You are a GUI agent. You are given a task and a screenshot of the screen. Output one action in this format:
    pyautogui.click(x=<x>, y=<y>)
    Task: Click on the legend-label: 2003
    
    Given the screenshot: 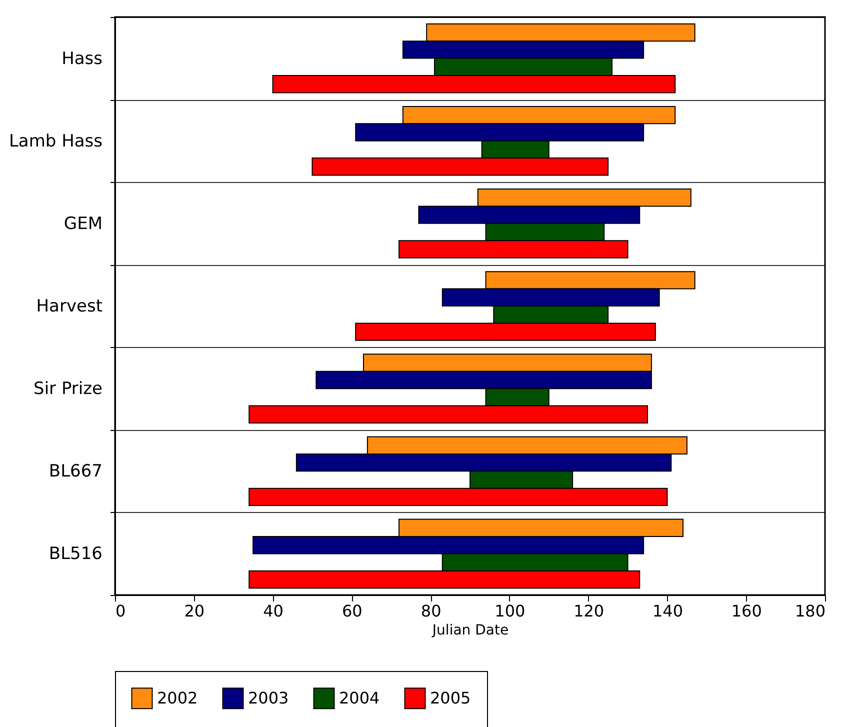 What is the action you would take?
    pyautogui.click(x=268, y=698)
    